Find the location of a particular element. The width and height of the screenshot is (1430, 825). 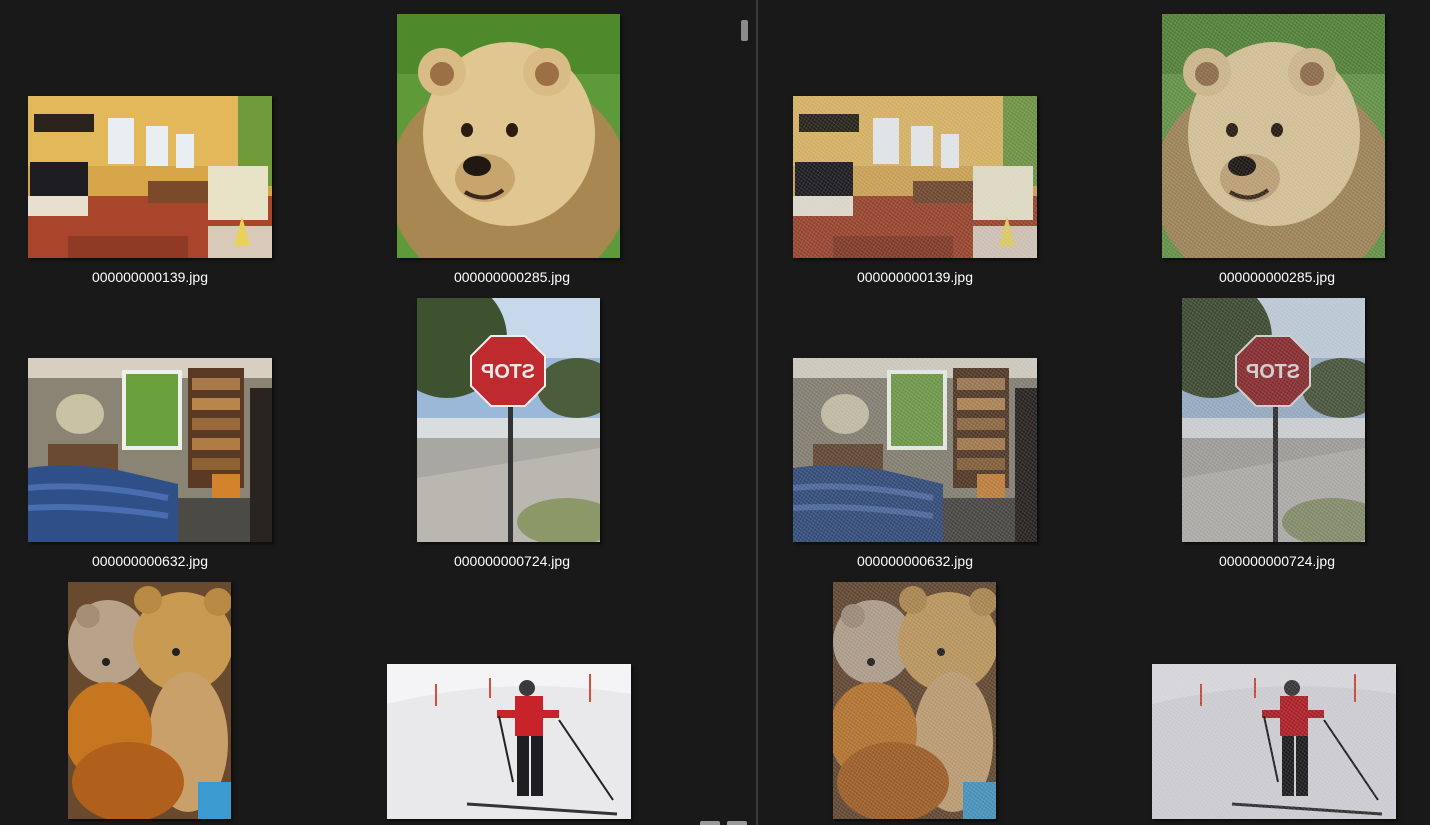

bedroom-image is located at coordinates (150, 450).